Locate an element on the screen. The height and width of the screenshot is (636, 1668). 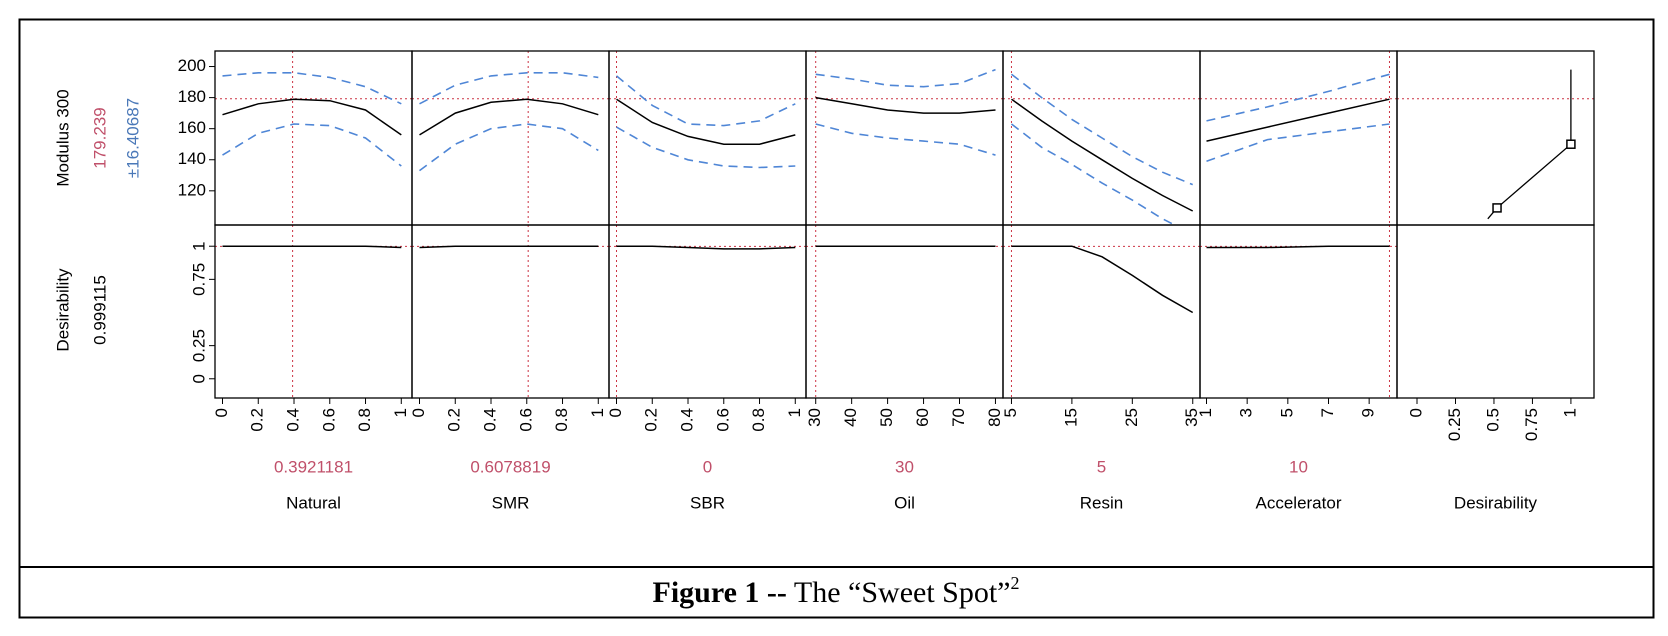
response-name: Modulus 300 is located at coordinates (62, 137).